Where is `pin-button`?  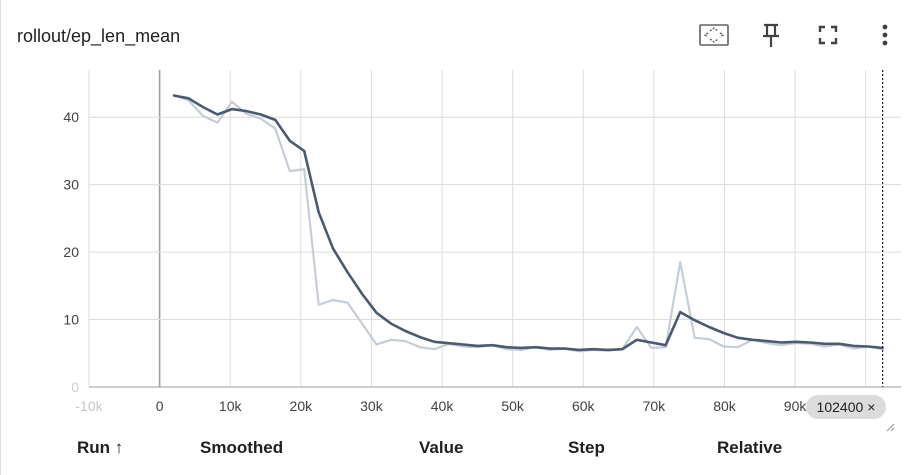 pin-button is located at coordinates (771, 37).